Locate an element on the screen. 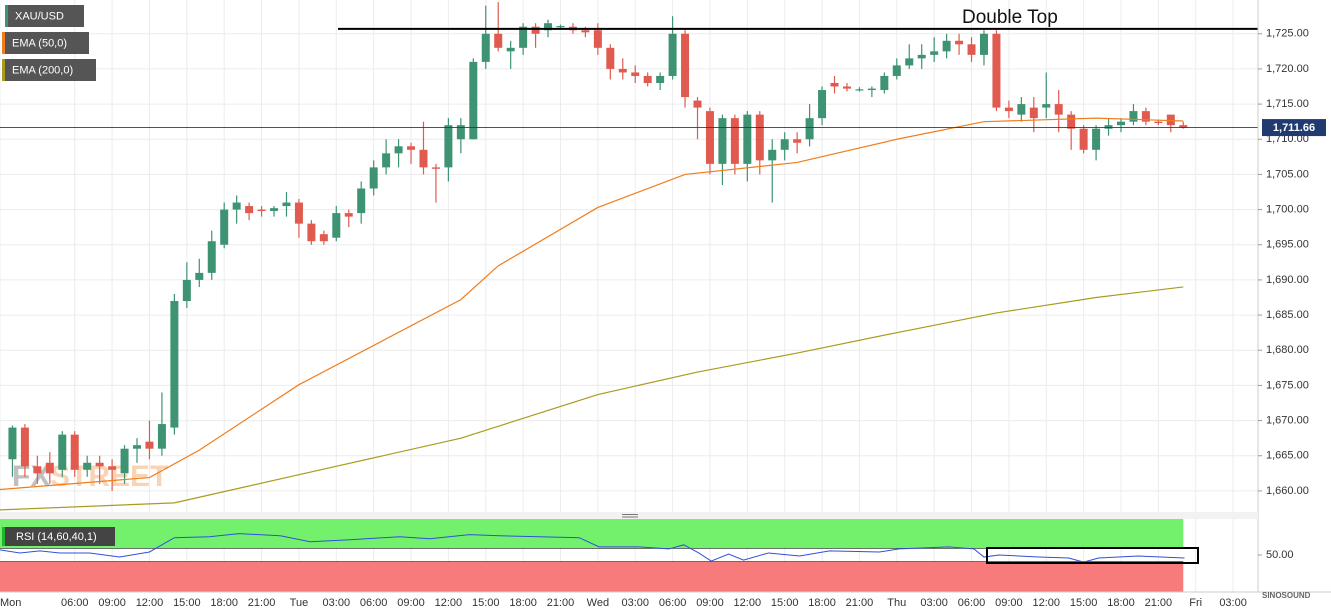 This screenshot has height=615, width=1331. y-tick-label: 1,710.00 is located at coordinates (1287, 139).